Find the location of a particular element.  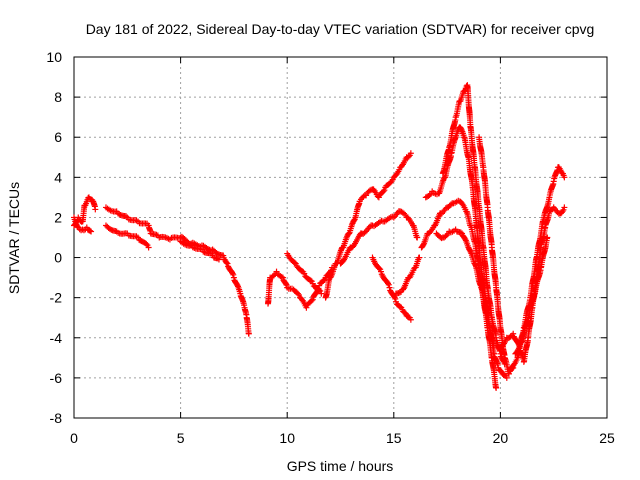

y-tick-label: 4 is located at coordinates (58, 177).